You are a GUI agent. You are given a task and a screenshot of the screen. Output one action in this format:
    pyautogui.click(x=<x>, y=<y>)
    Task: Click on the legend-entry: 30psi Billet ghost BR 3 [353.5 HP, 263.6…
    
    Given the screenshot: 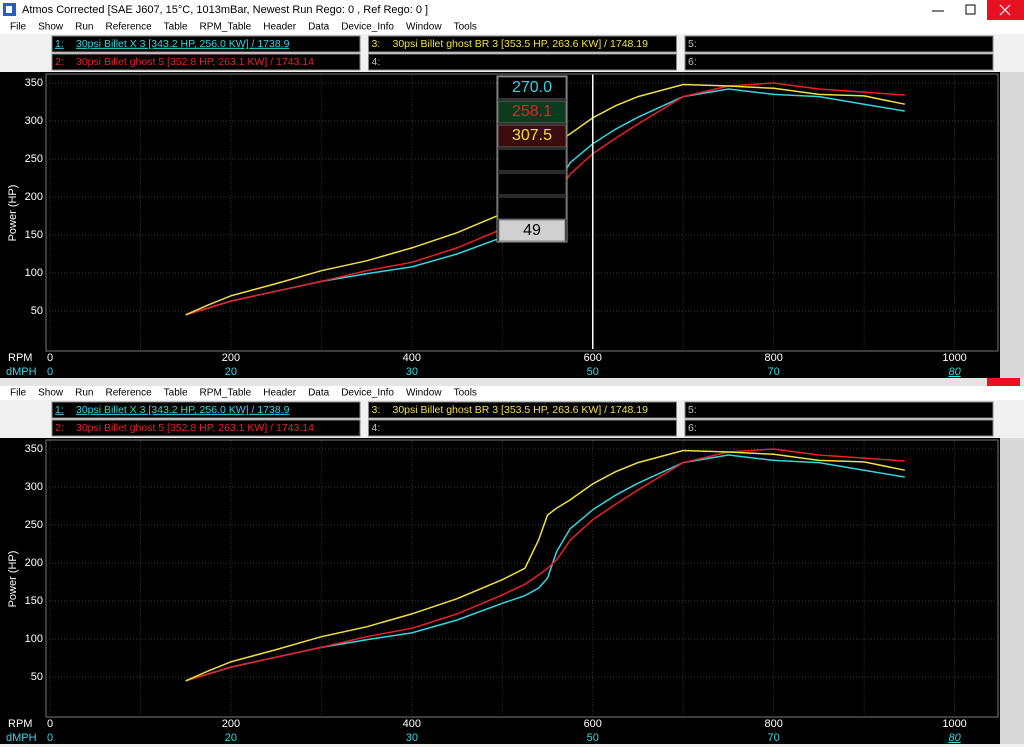 What is the action you would take?
    pyautogui.click(x=521, y=44)
    